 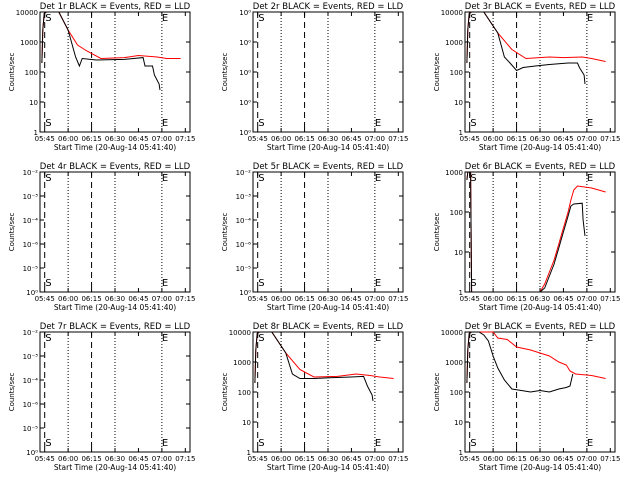 What do you see at coordinates (328, 7) in the screenshot?
I see `panel-title: Det 2r BLACK = Events, RED = LLD` at bounding box center [328, 7].